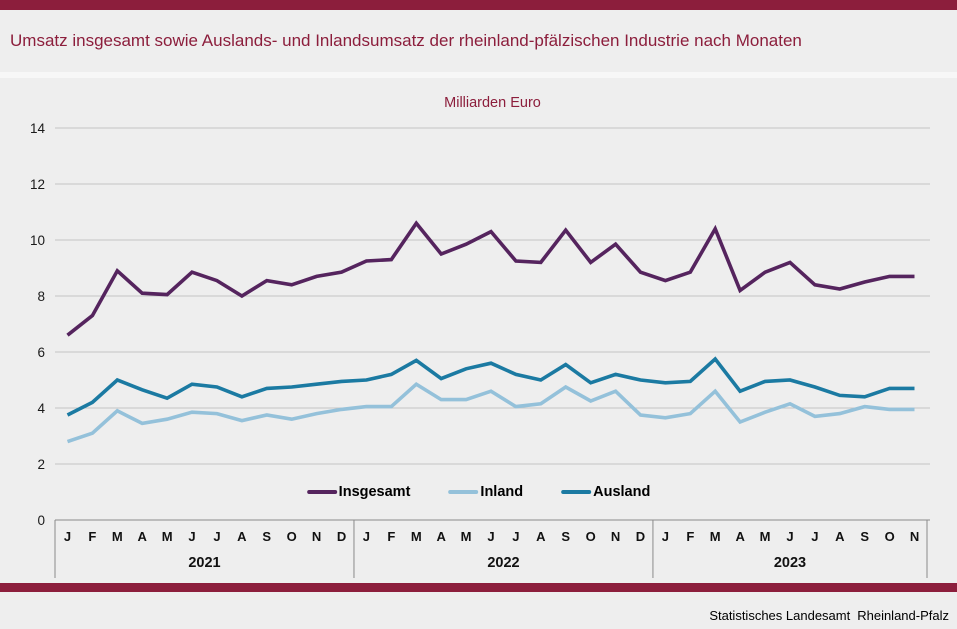 The width and height of the screenshot is (957, 629). I want to click on legend-label-insgesamt: Insgesamt, so click(374, 492).